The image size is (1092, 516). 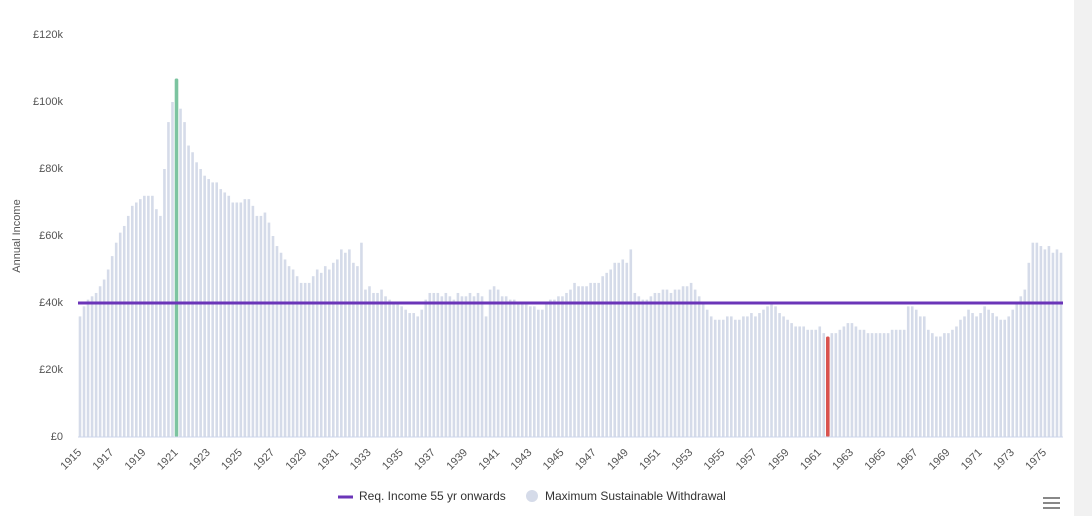 I want to click on menu-icon, so click(x=1051, y=503).